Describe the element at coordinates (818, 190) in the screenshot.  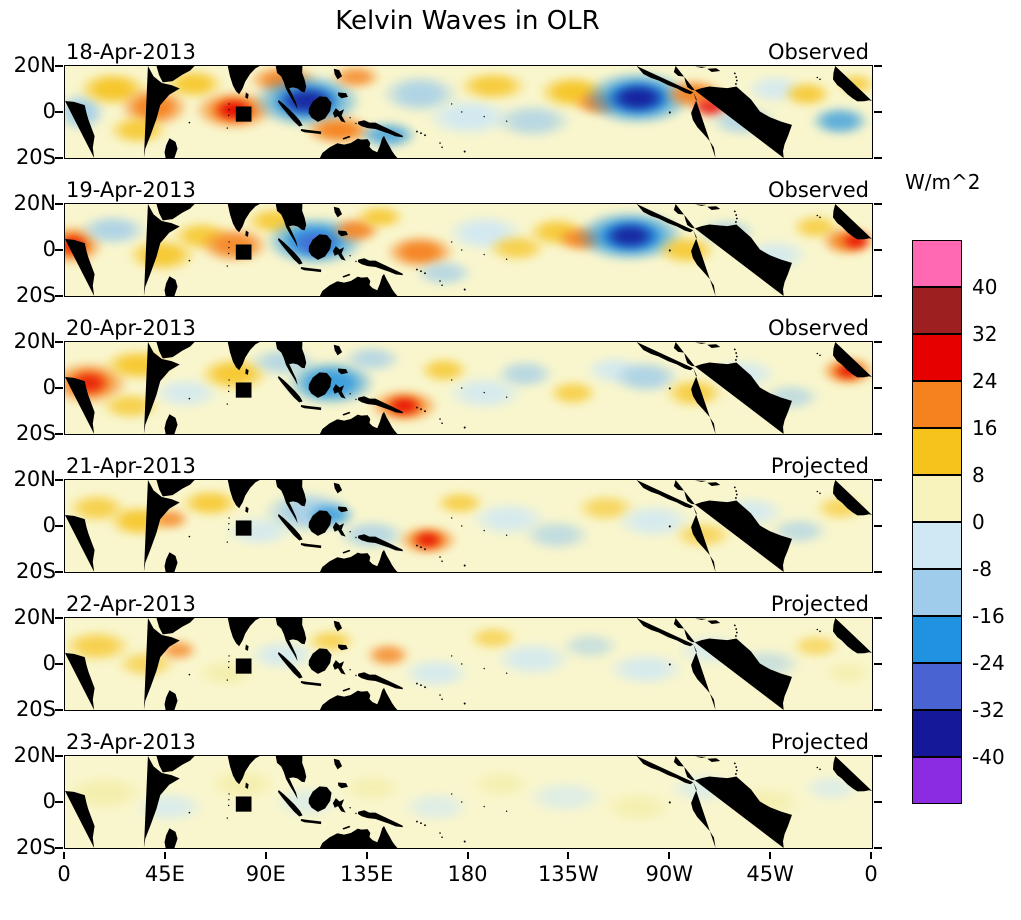
I see `panel-source-label: Observed` at that location.